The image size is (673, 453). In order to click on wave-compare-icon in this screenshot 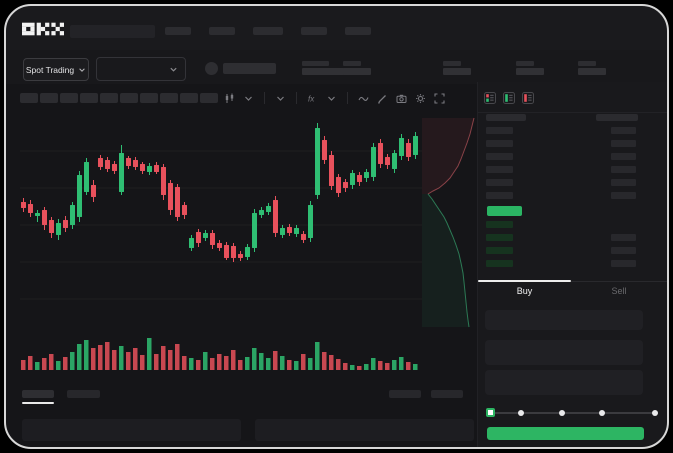, I will do `click(363, 98)`.